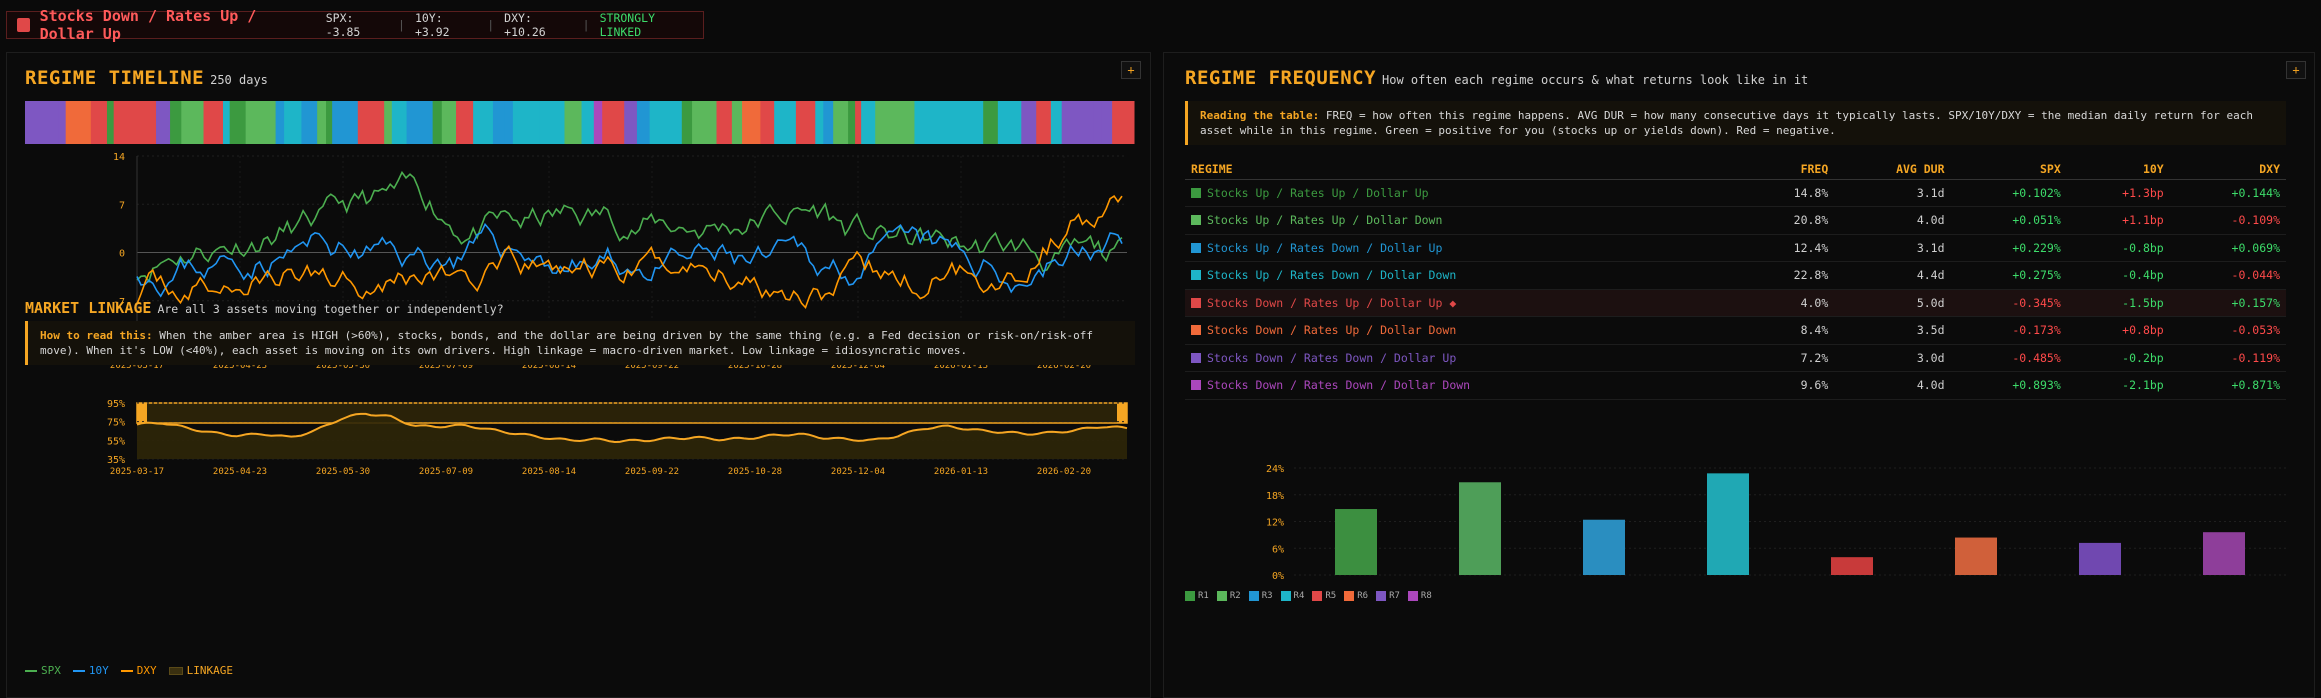 Image resolution: width=2321 pixels, height=698 pixels. Describe the element at coordinates (200, 670) in the screenshot. I see `legend-item: LINKAGE` at that location.